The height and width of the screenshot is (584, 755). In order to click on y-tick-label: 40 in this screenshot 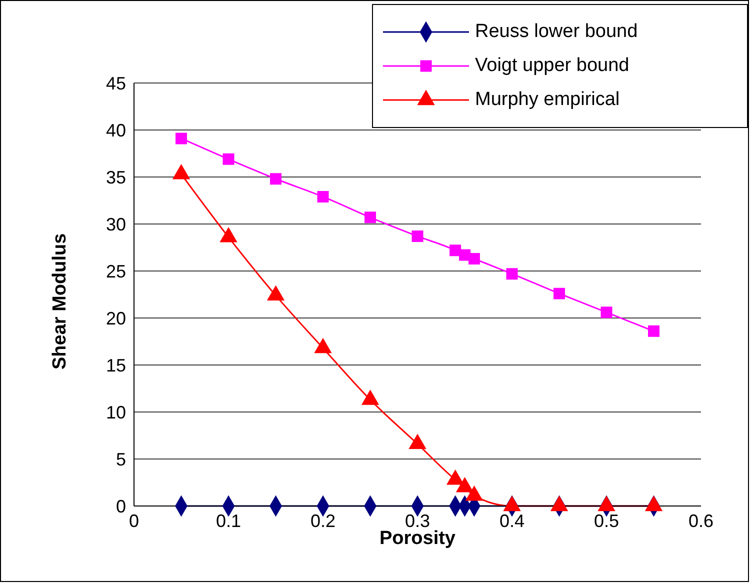, I will do `click(116, 130)`.